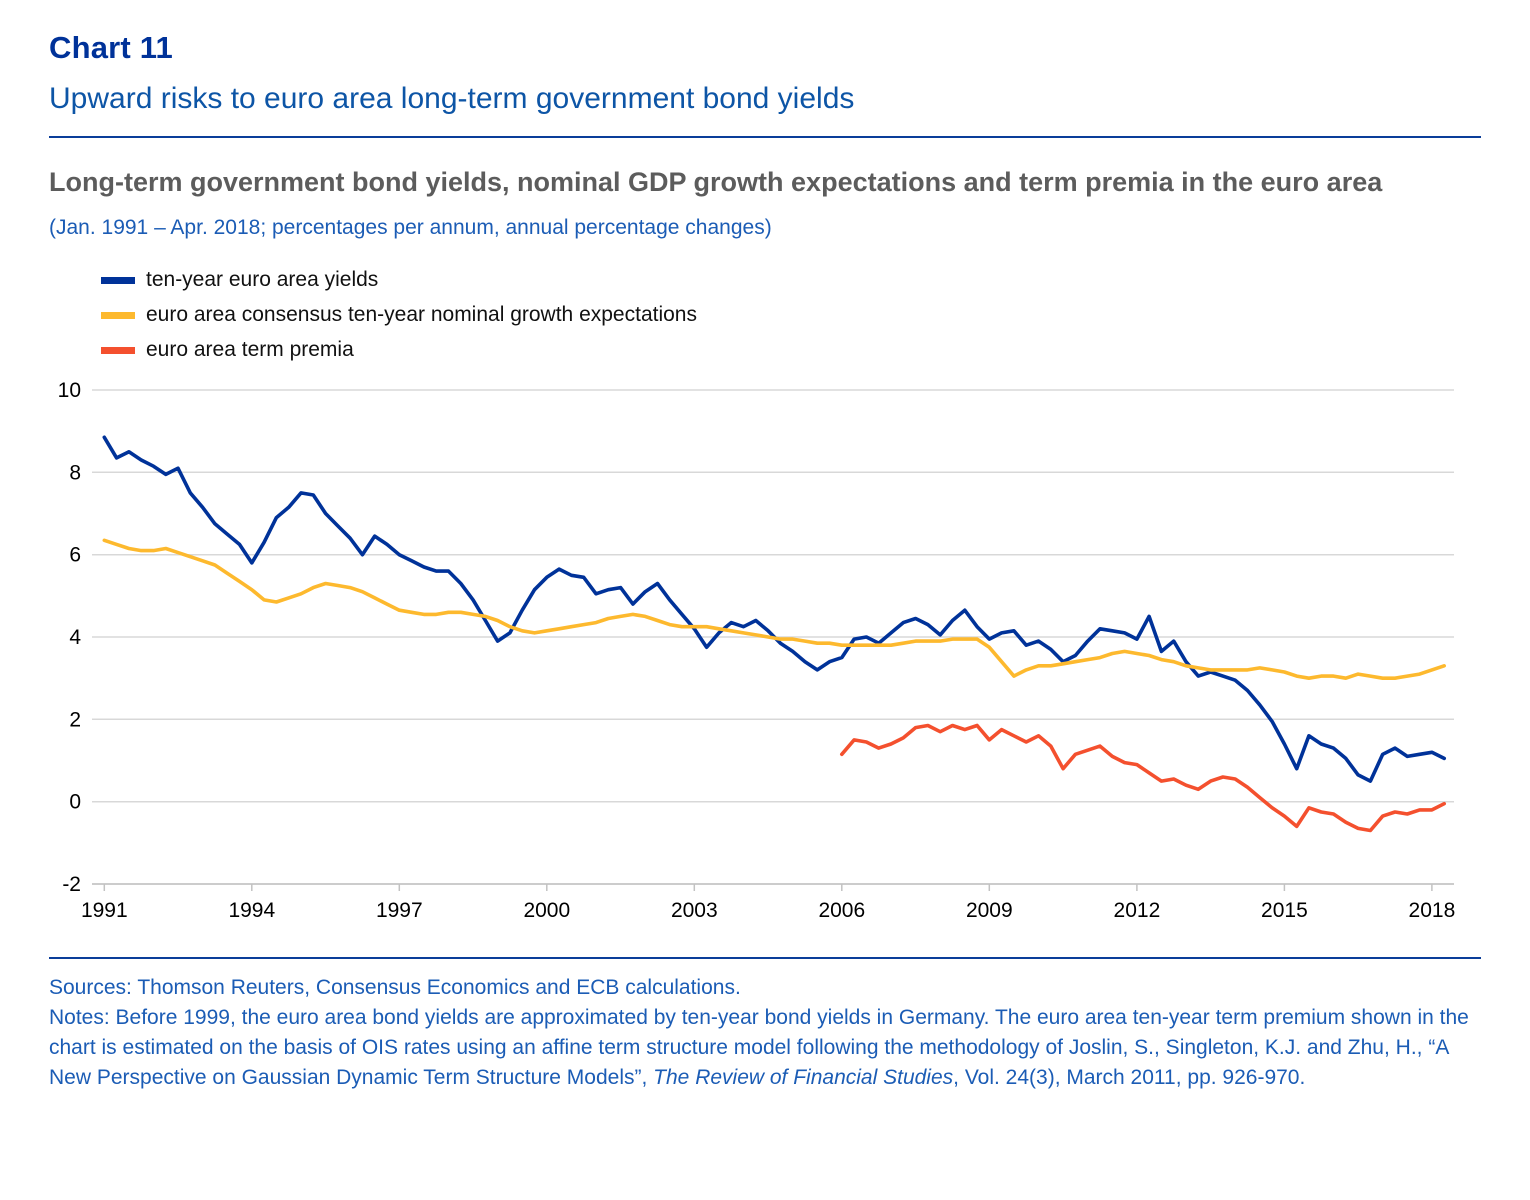  I want to click on svg-text: 8, so click(75, 473).